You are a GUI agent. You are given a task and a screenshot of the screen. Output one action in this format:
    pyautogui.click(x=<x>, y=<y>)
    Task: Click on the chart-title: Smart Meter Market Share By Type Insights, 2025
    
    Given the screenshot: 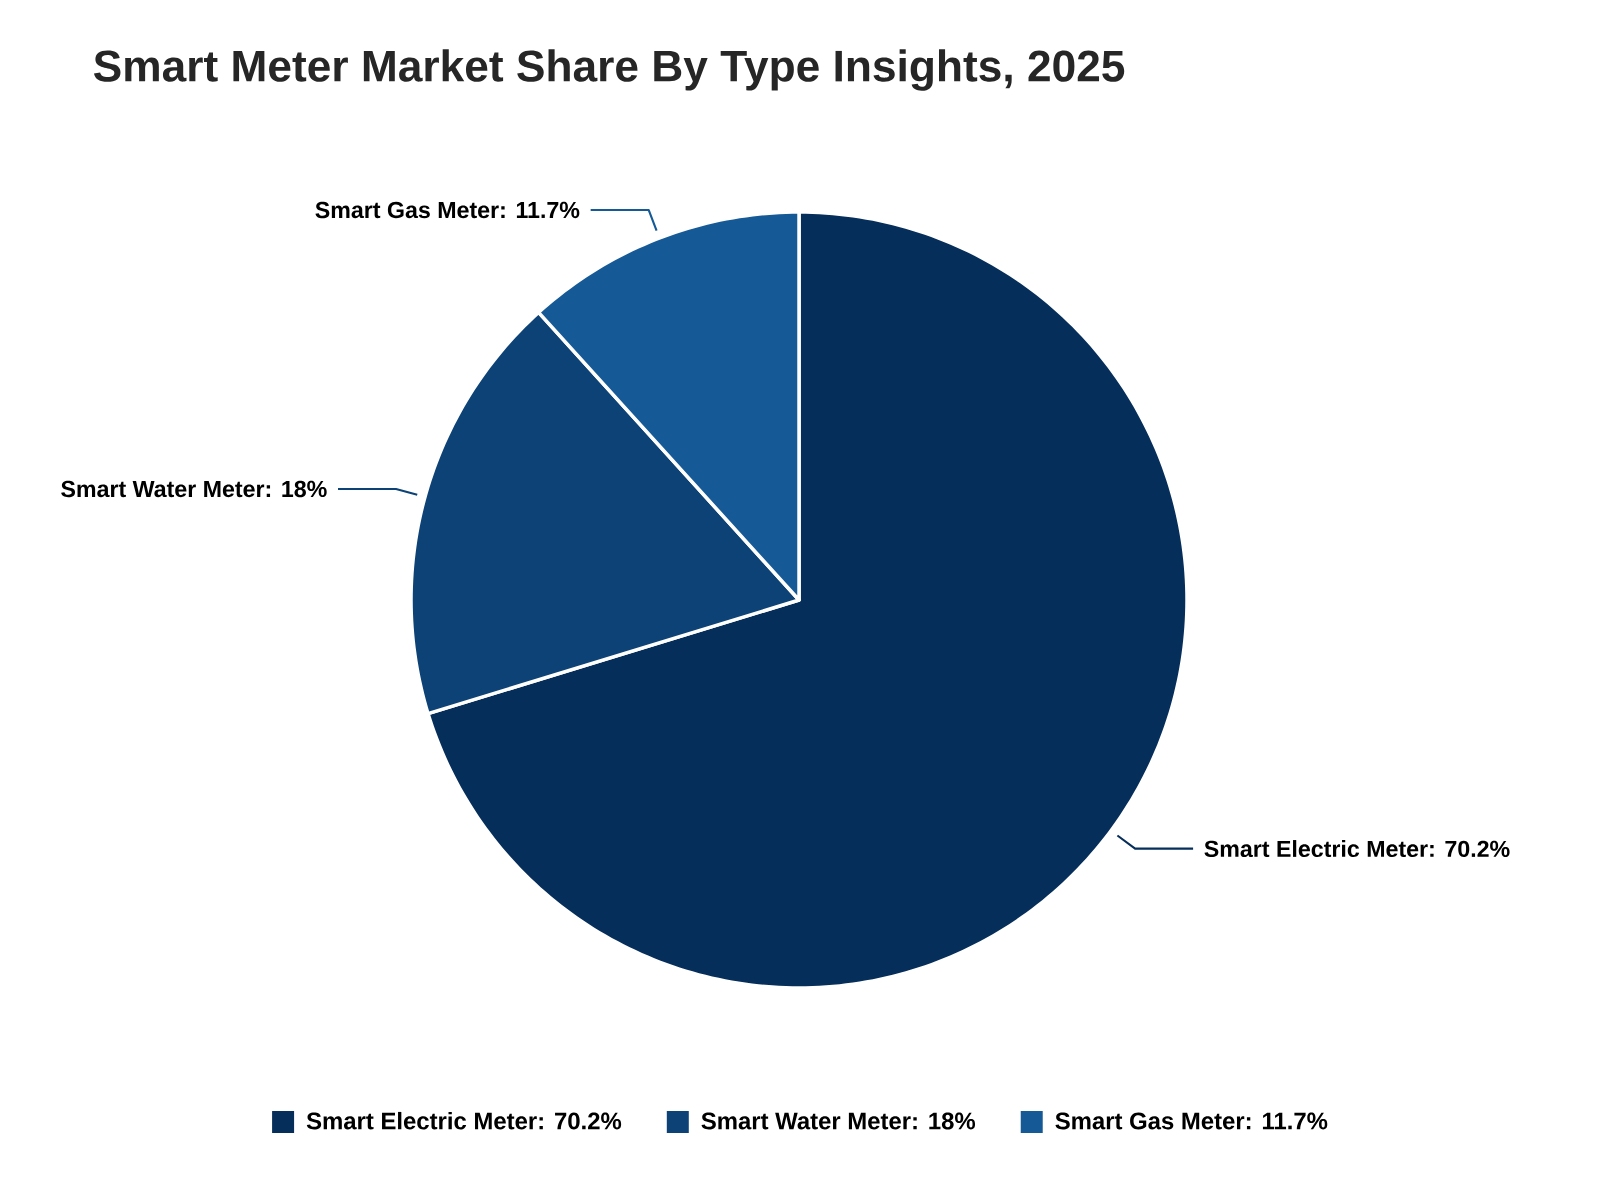 What is the action you would take?
    pyautogui.click(x=609, y=70)
    